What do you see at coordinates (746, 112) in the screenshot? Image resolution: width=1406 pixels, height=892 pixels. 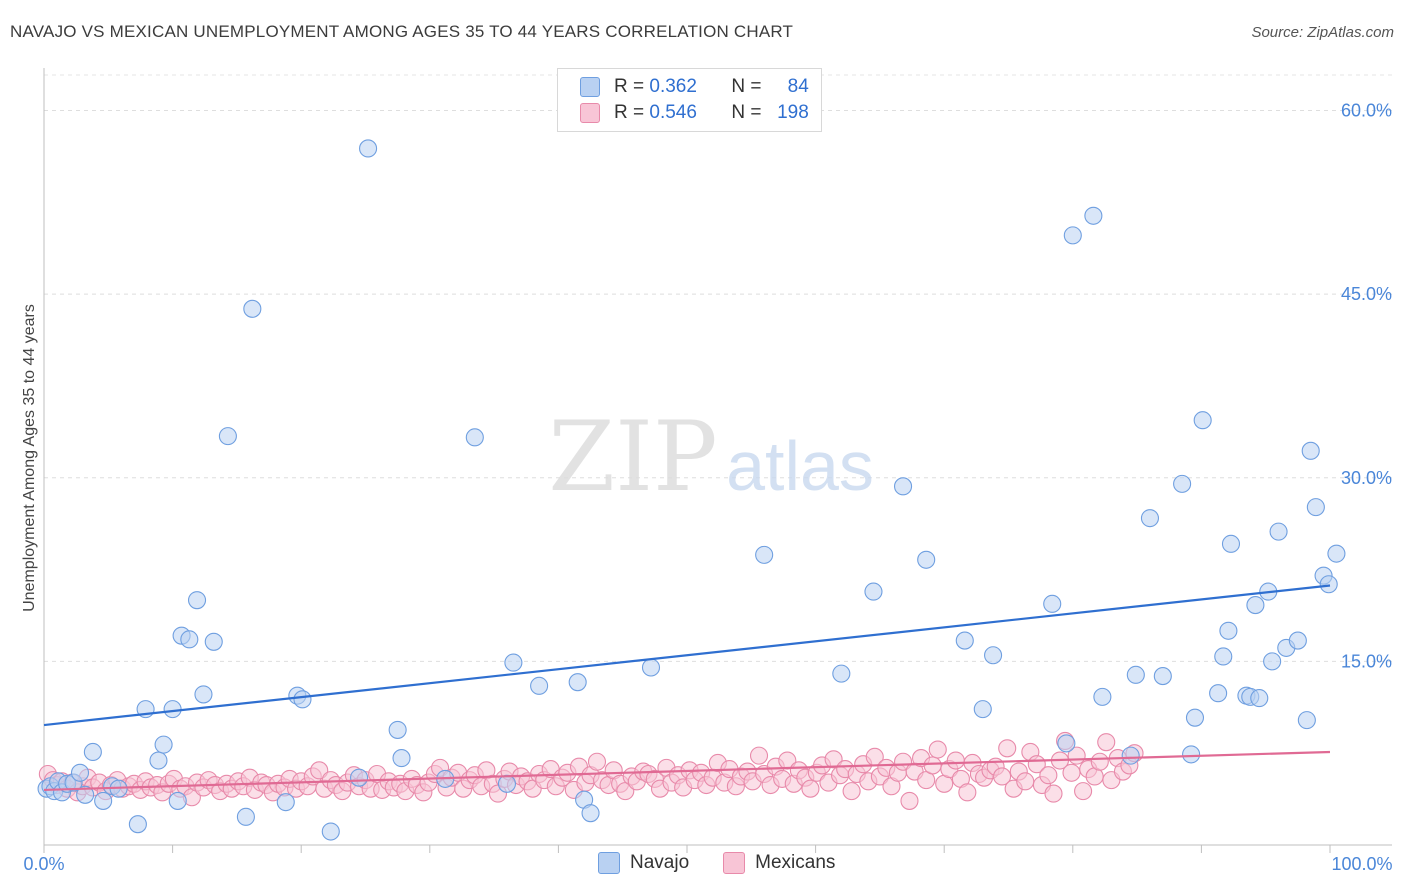 I see `legend-n-label: N =` at bounding box center [746, 112].